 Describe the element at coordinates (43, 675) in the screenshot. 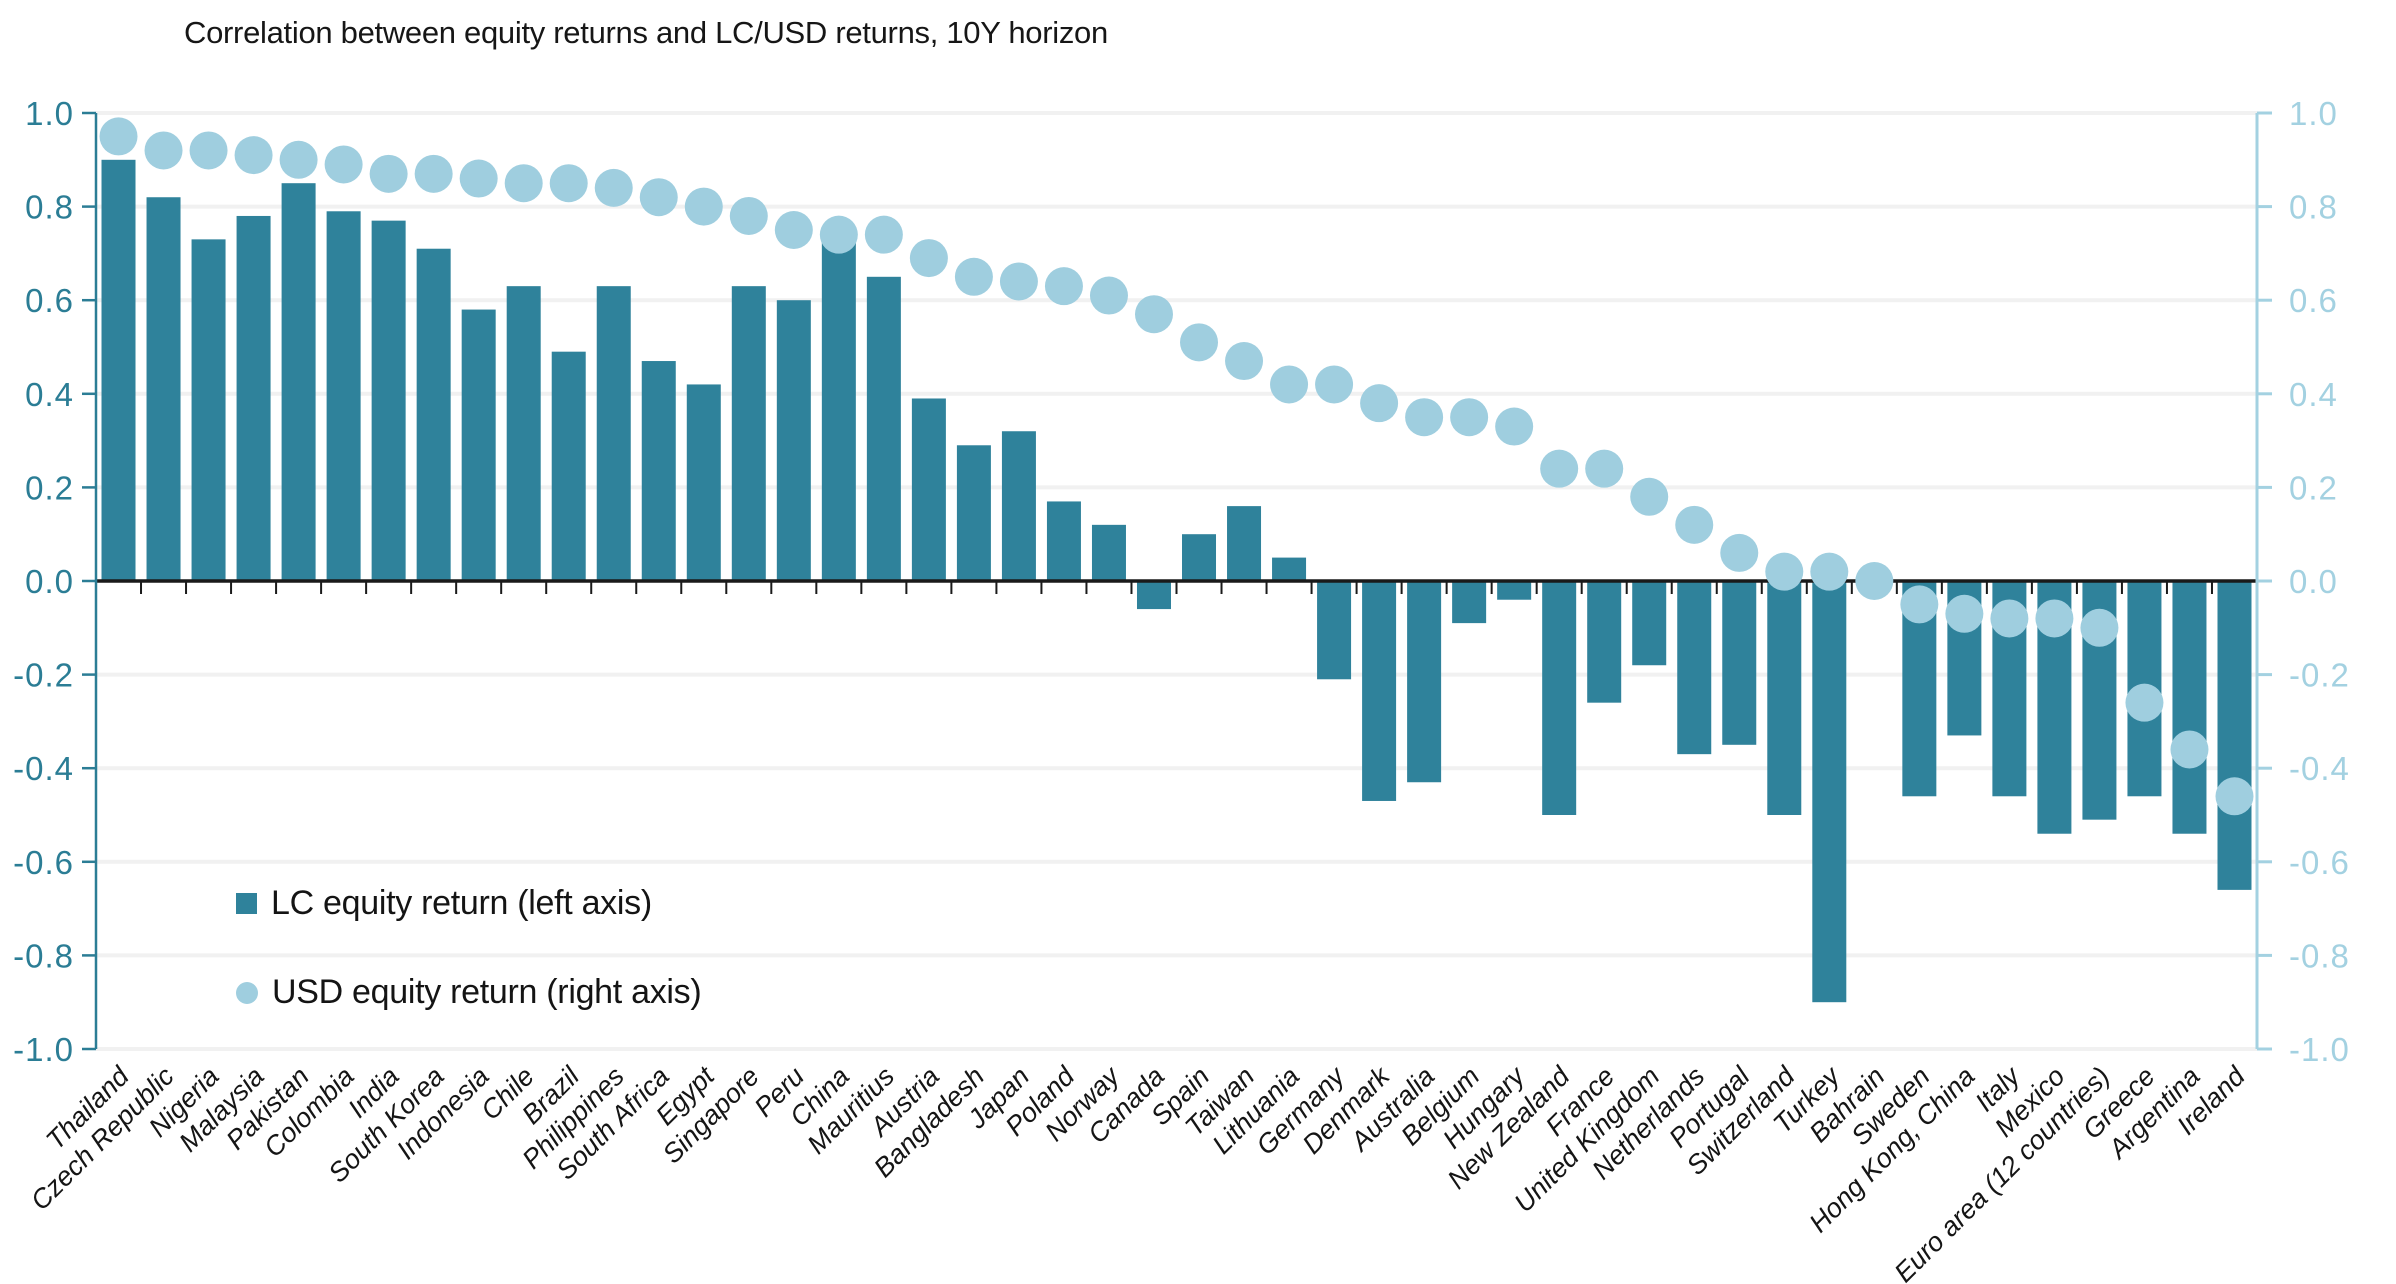

I see `left-axis-label--0.2: -0.2` at that location.